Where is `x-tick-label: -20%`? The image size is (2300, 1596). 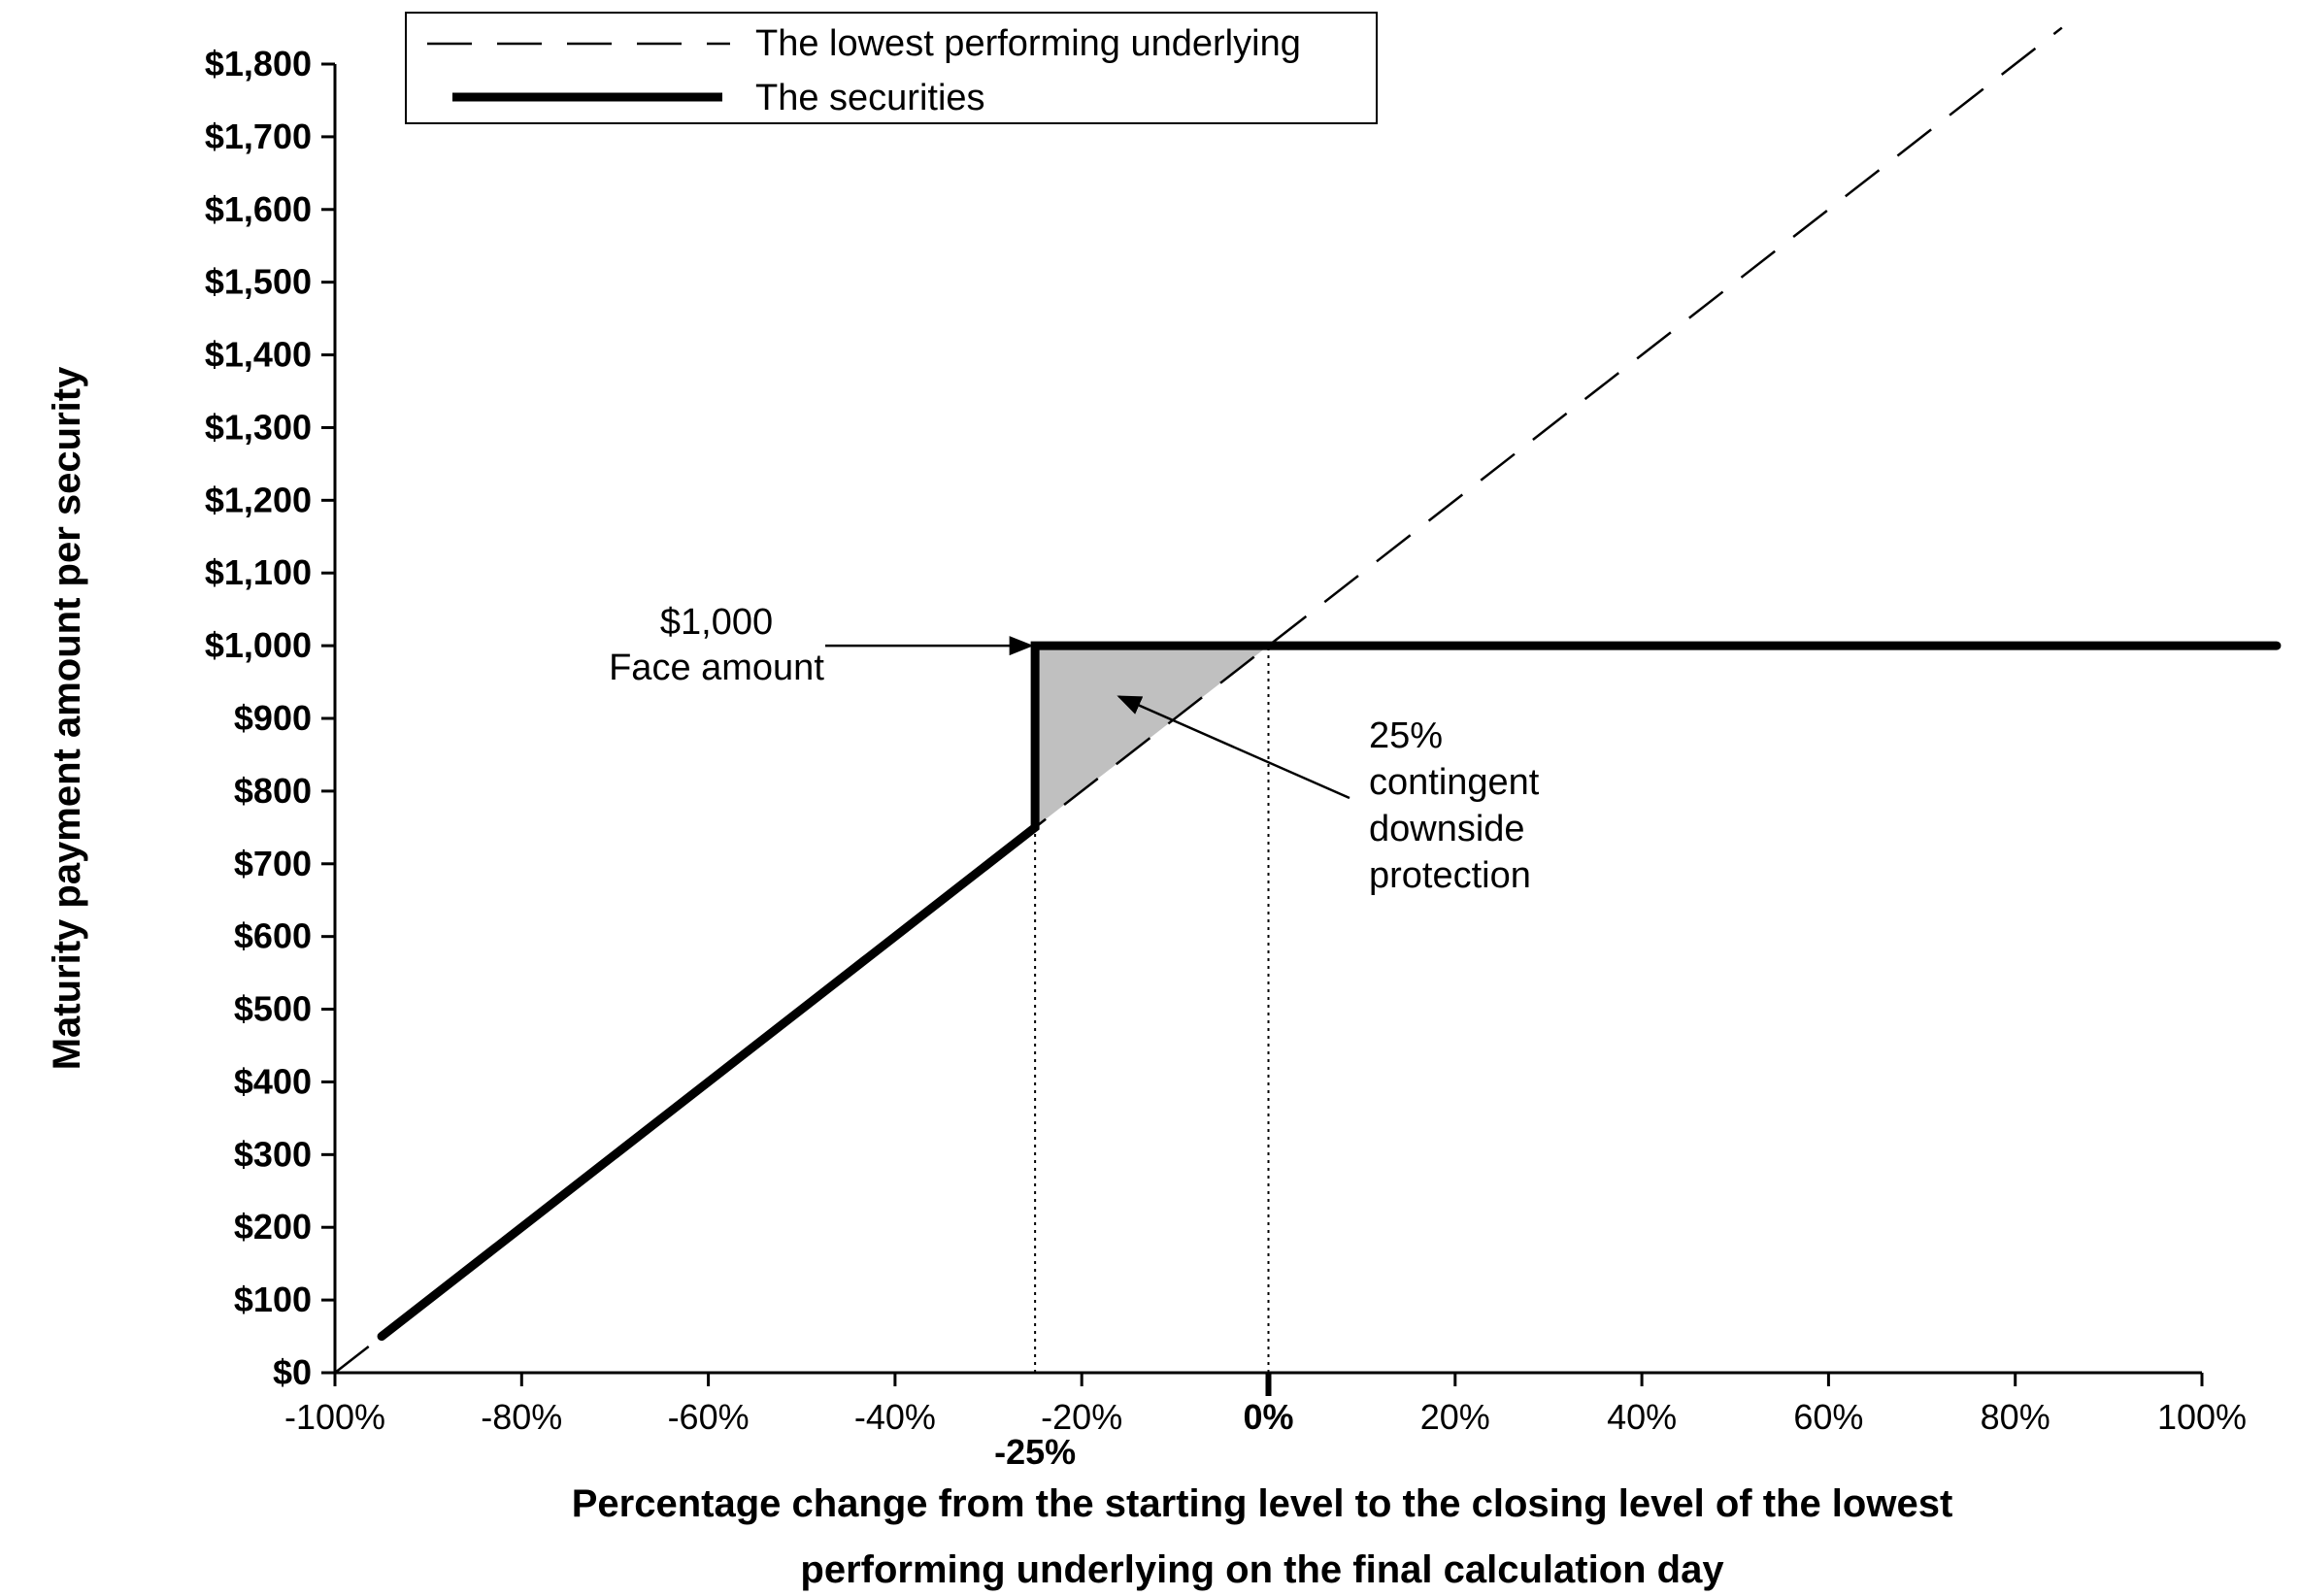 x-tick-label: -20% is located at coordinates (1081, 1417).